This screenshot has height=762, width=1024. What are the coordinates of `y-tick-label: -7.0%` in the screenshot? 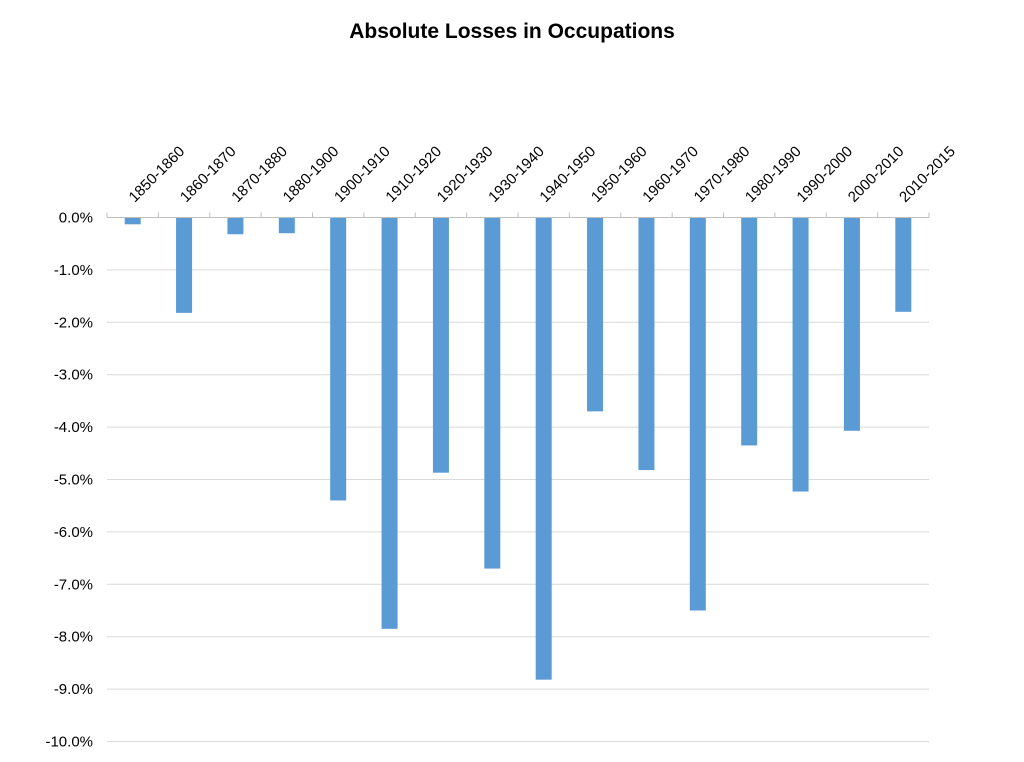 It's located at (73, 584).